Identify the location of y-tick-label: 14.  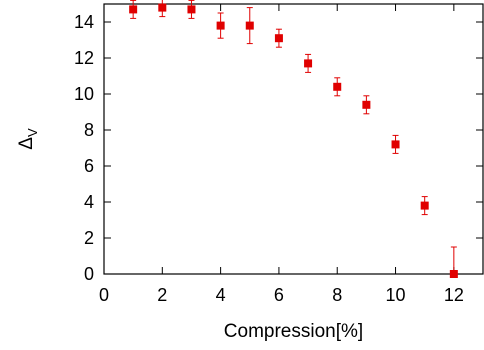
(84, 22).